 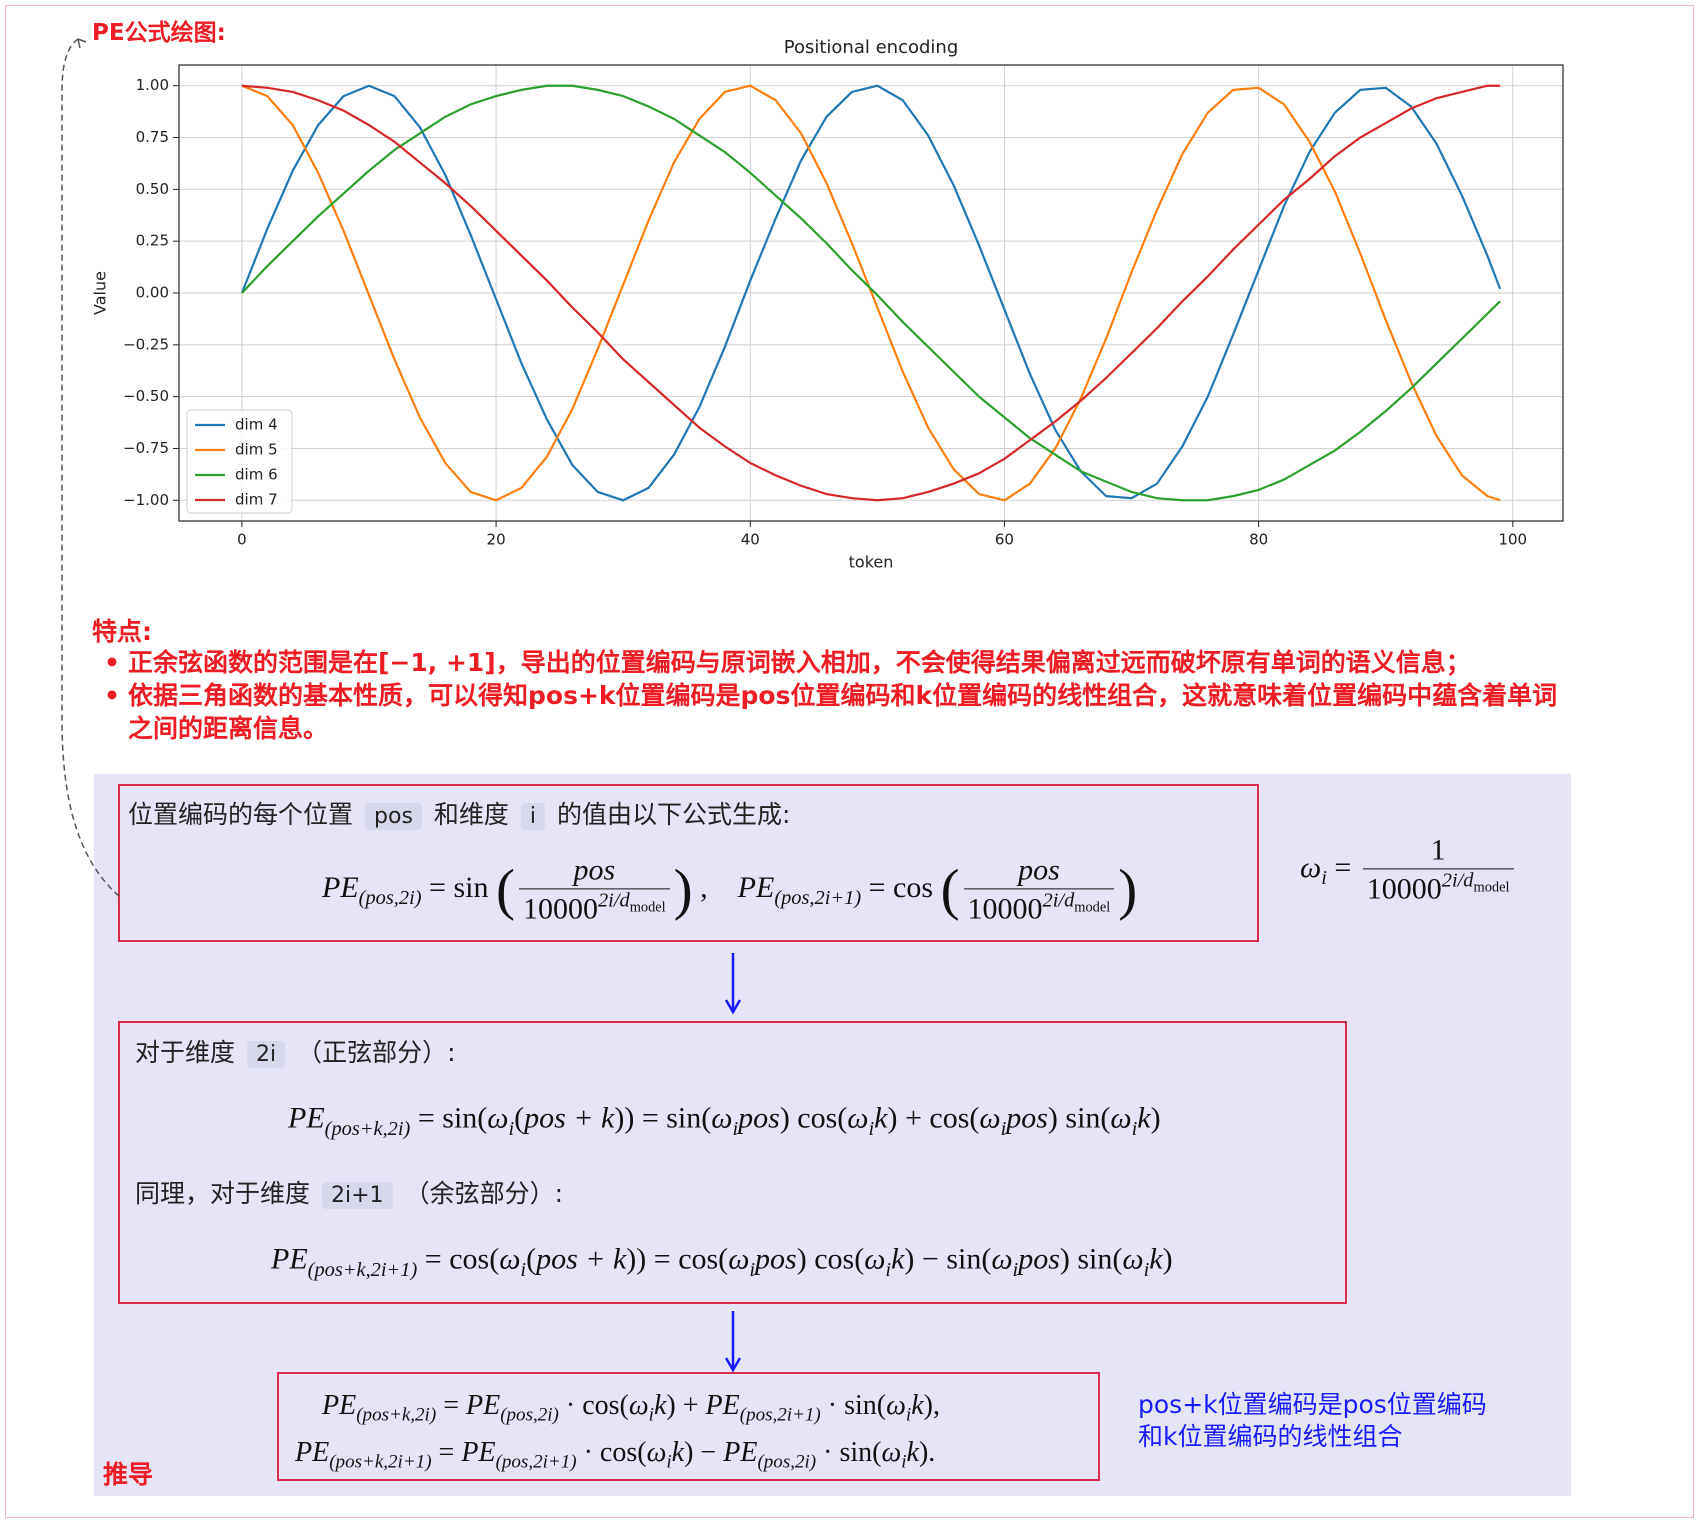 I want to click on code-chip: 2i, so click(x=266, y=1054).